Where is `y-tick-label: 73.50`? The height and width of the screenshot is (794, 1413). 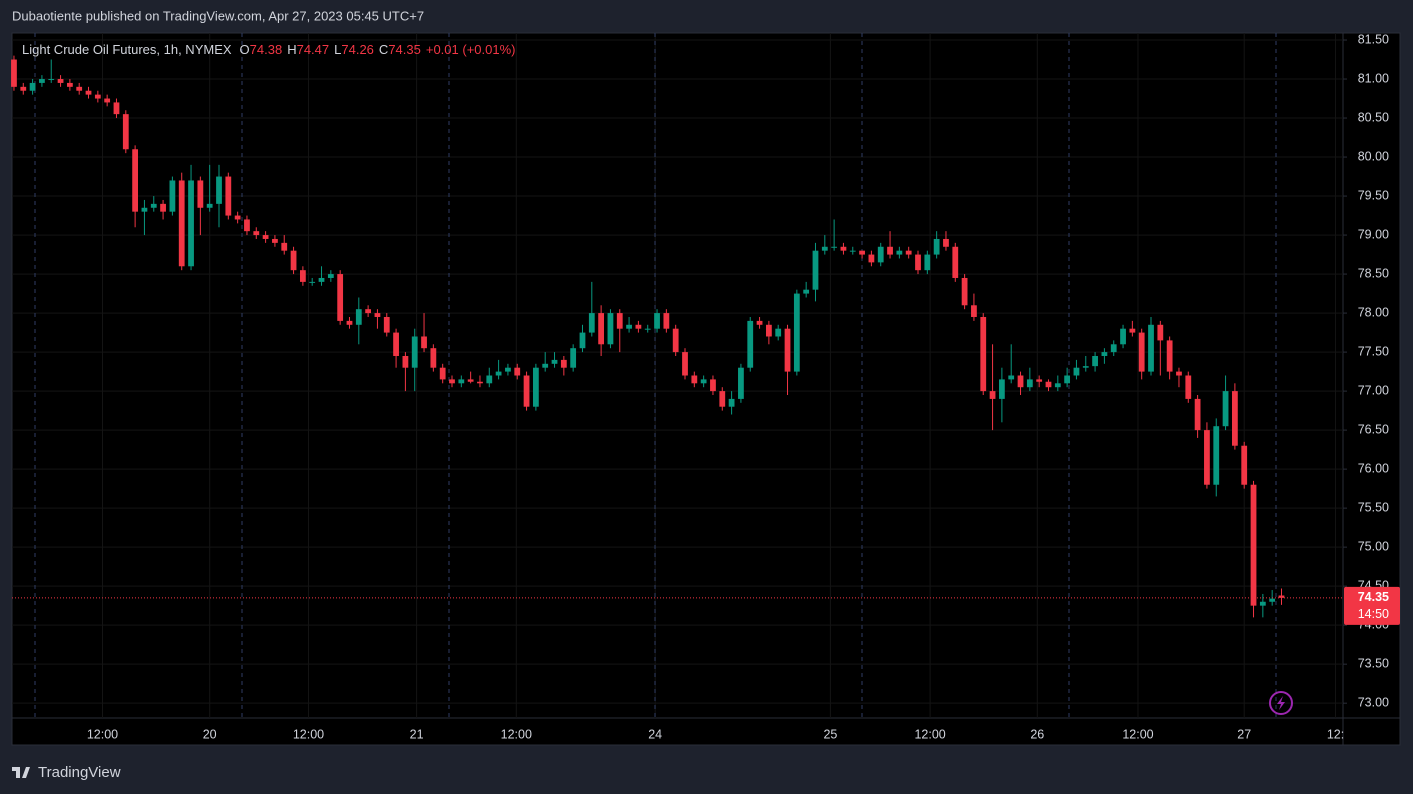
y-tick-label: 73.50 is located at coordinates (1373, 663).